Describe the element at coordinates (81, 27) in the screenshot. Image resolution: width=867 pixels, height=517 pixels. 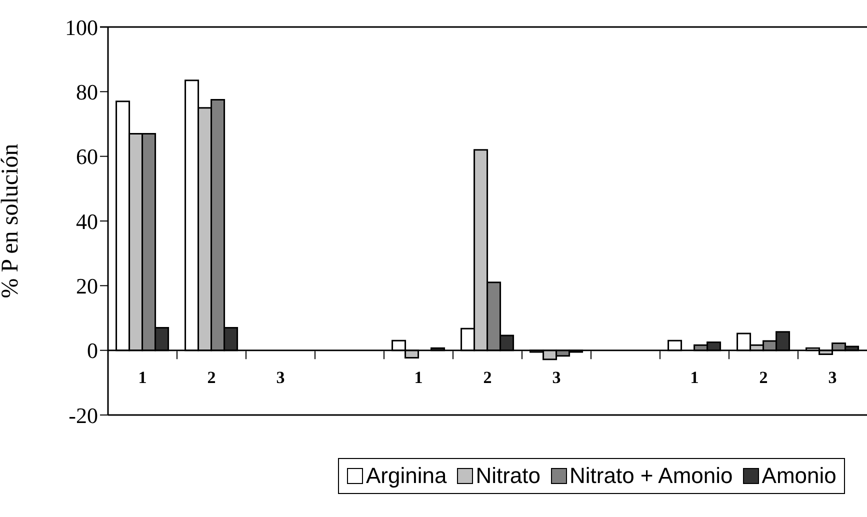
I see `y-tick-label: 100` at that location.